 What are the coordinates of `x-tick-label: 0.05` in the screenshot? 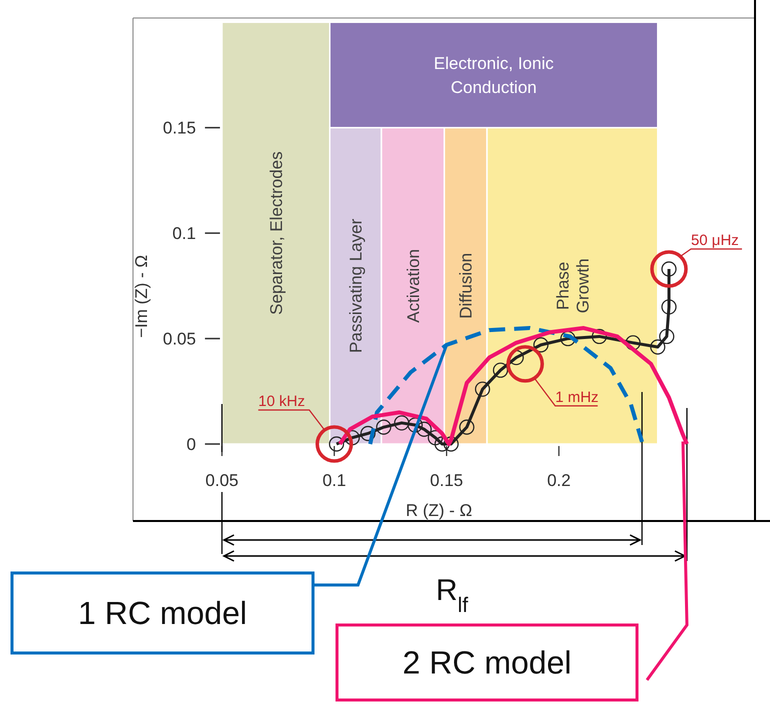 It's located at (221, 480).